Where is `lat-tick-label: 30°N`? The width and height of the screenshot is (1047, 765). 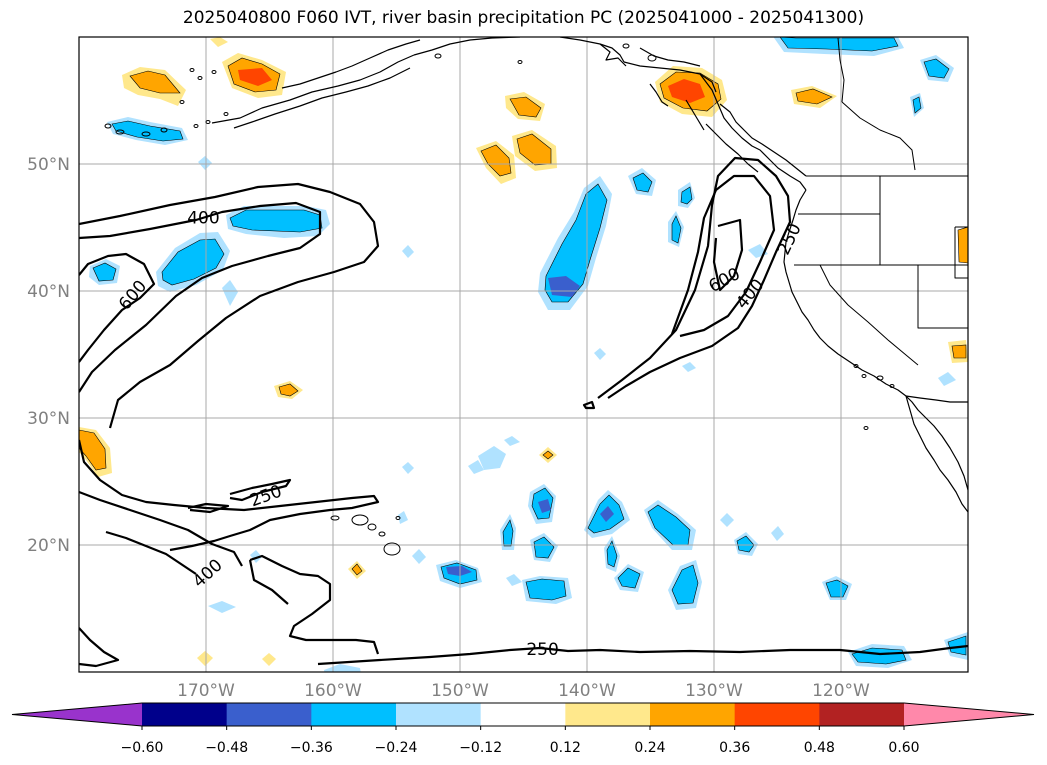 lat-tick-label: 30°N is located at coordinates (48, 419).